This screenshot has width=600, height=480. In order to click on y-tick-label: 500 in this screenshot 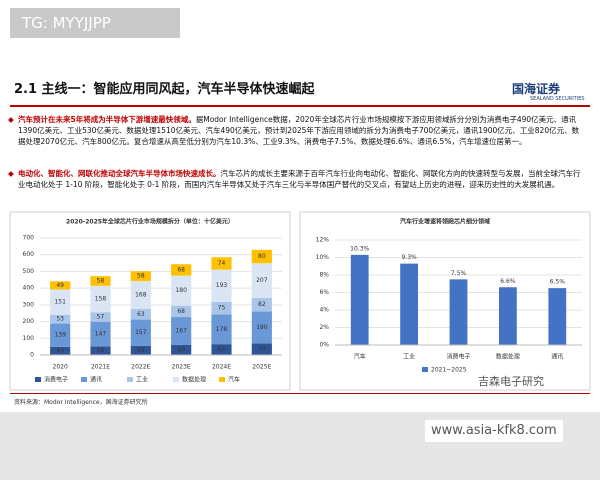, I will do `click(29, 271)`.